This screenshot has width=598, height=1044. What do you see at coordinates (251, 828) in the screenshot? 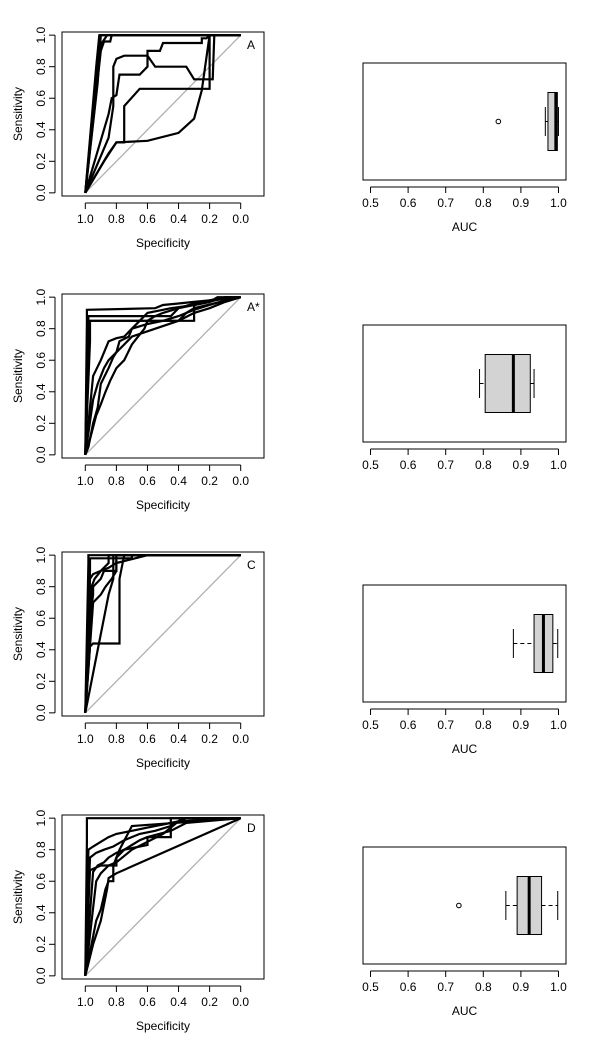
I see `panel-label: D` at bounding box center [251, 828].